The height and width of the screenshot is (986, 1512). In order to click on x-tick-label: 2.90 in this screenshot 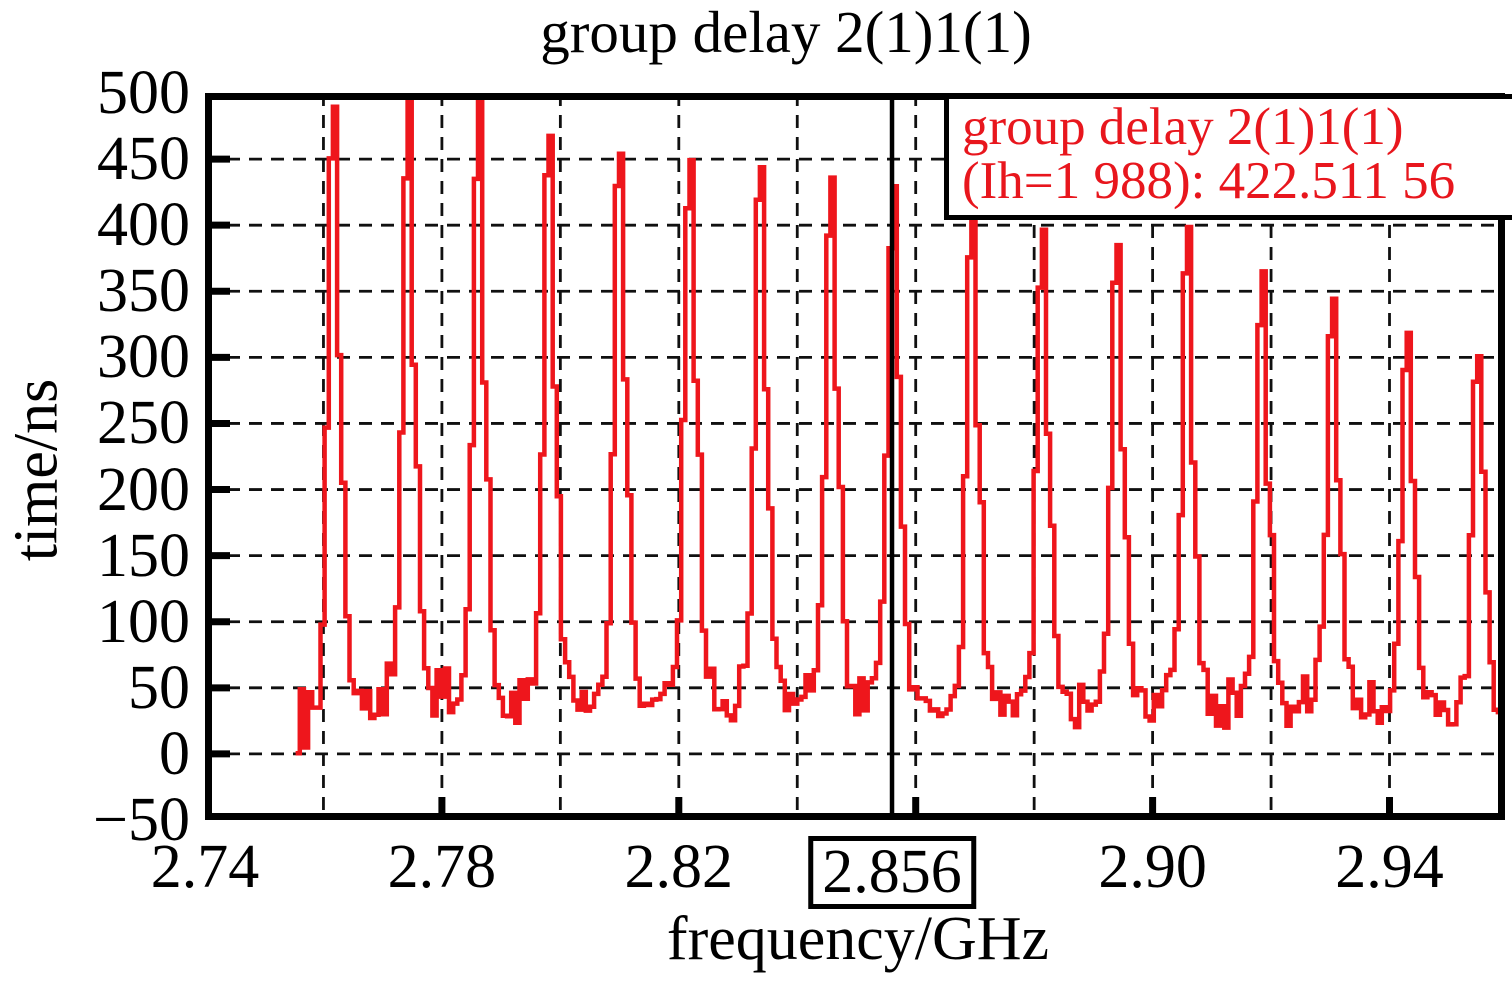, I will do `click(1152, 867)`.